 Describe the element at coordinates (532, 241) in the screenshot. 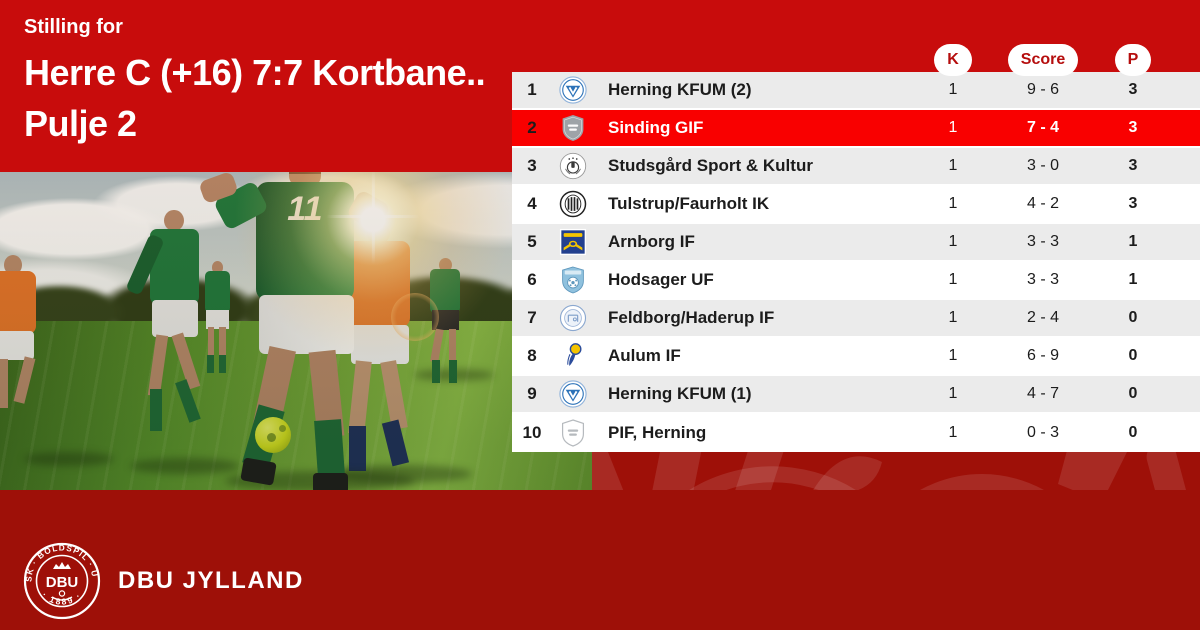

I see `position-cell: 5` at that location.